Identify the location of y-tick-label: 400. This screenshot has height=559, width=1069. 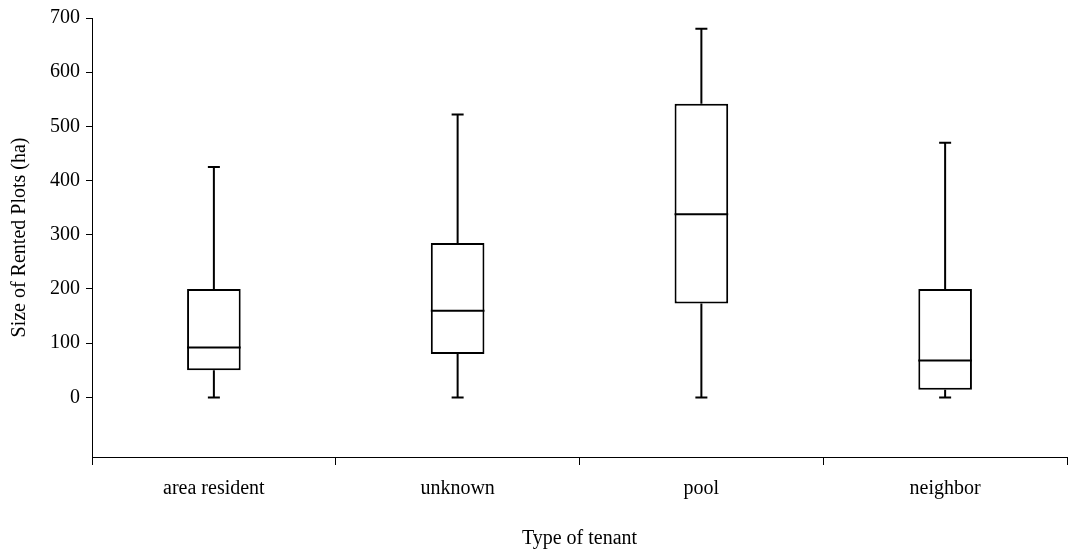
(65, 178).